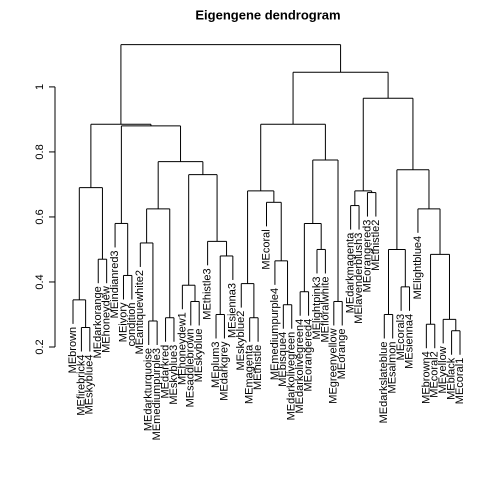  What do you see at coordinates (384, 382) in the screenshot?
I see `leaf-label: MEdarkslateblue` at bounding box center [384, 382].